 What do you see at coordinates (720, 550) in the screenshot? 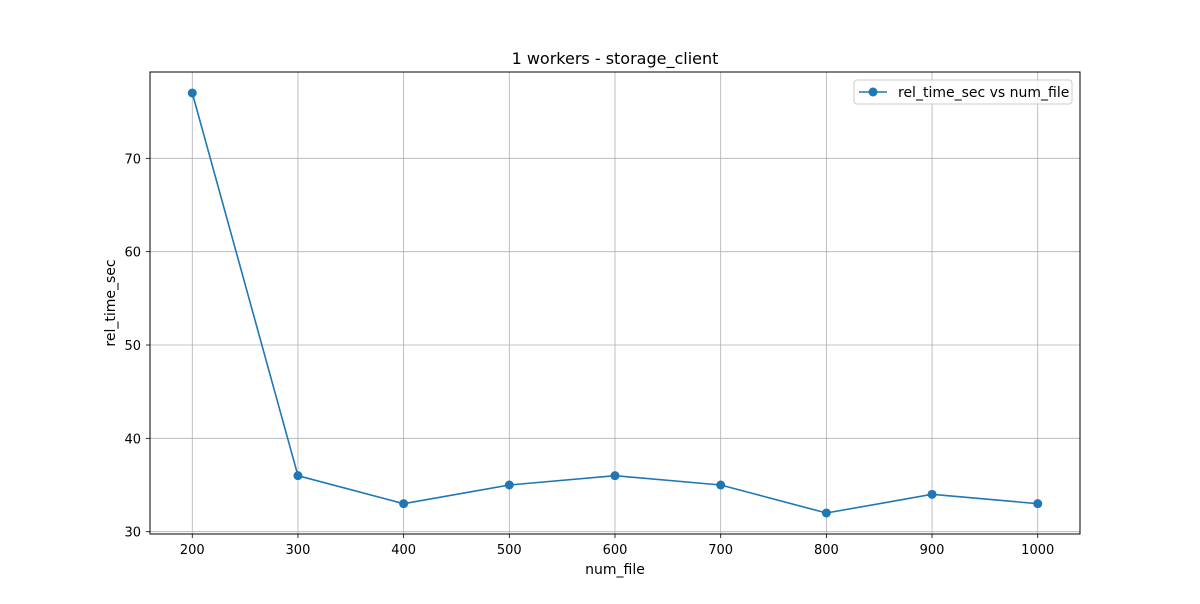
I see `x-tick-label: 700` at bounding box center [720, 550].